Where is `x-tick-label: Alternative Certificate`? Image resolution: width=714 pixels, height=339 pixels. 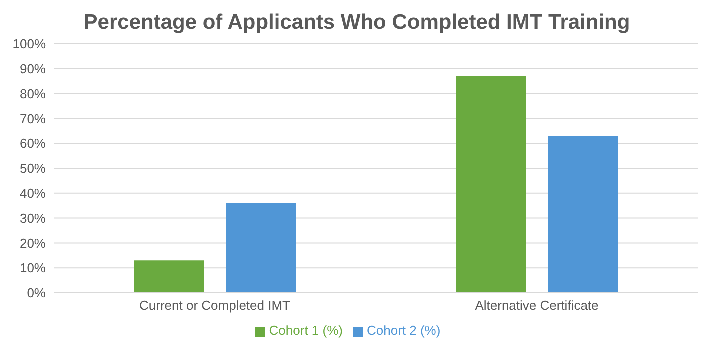
x-tick-label: Alternative Certificate is located at coordinates (537, 306).